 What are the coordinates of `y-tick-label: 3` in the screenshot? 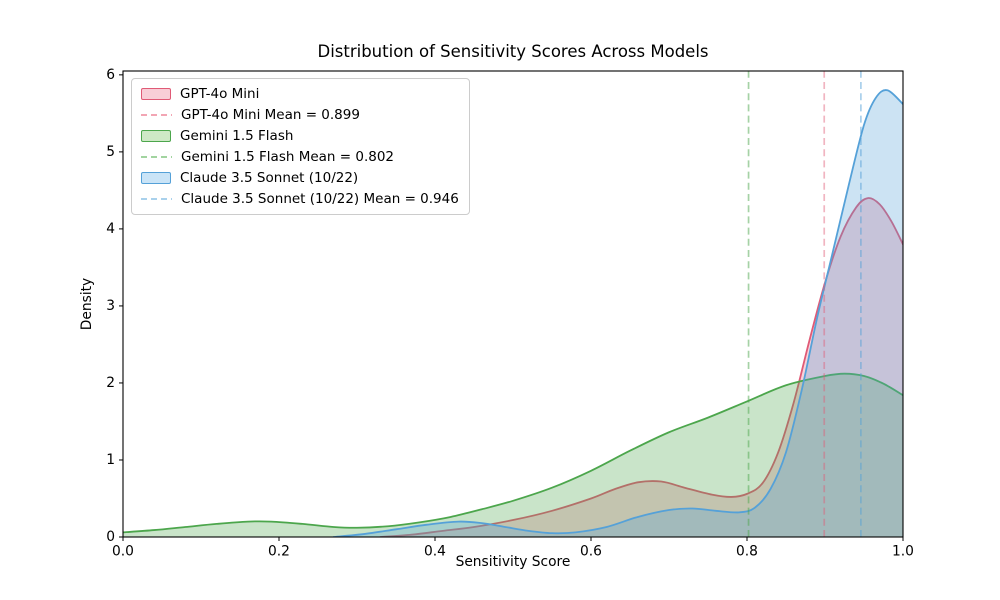 It's located at (110, 306).